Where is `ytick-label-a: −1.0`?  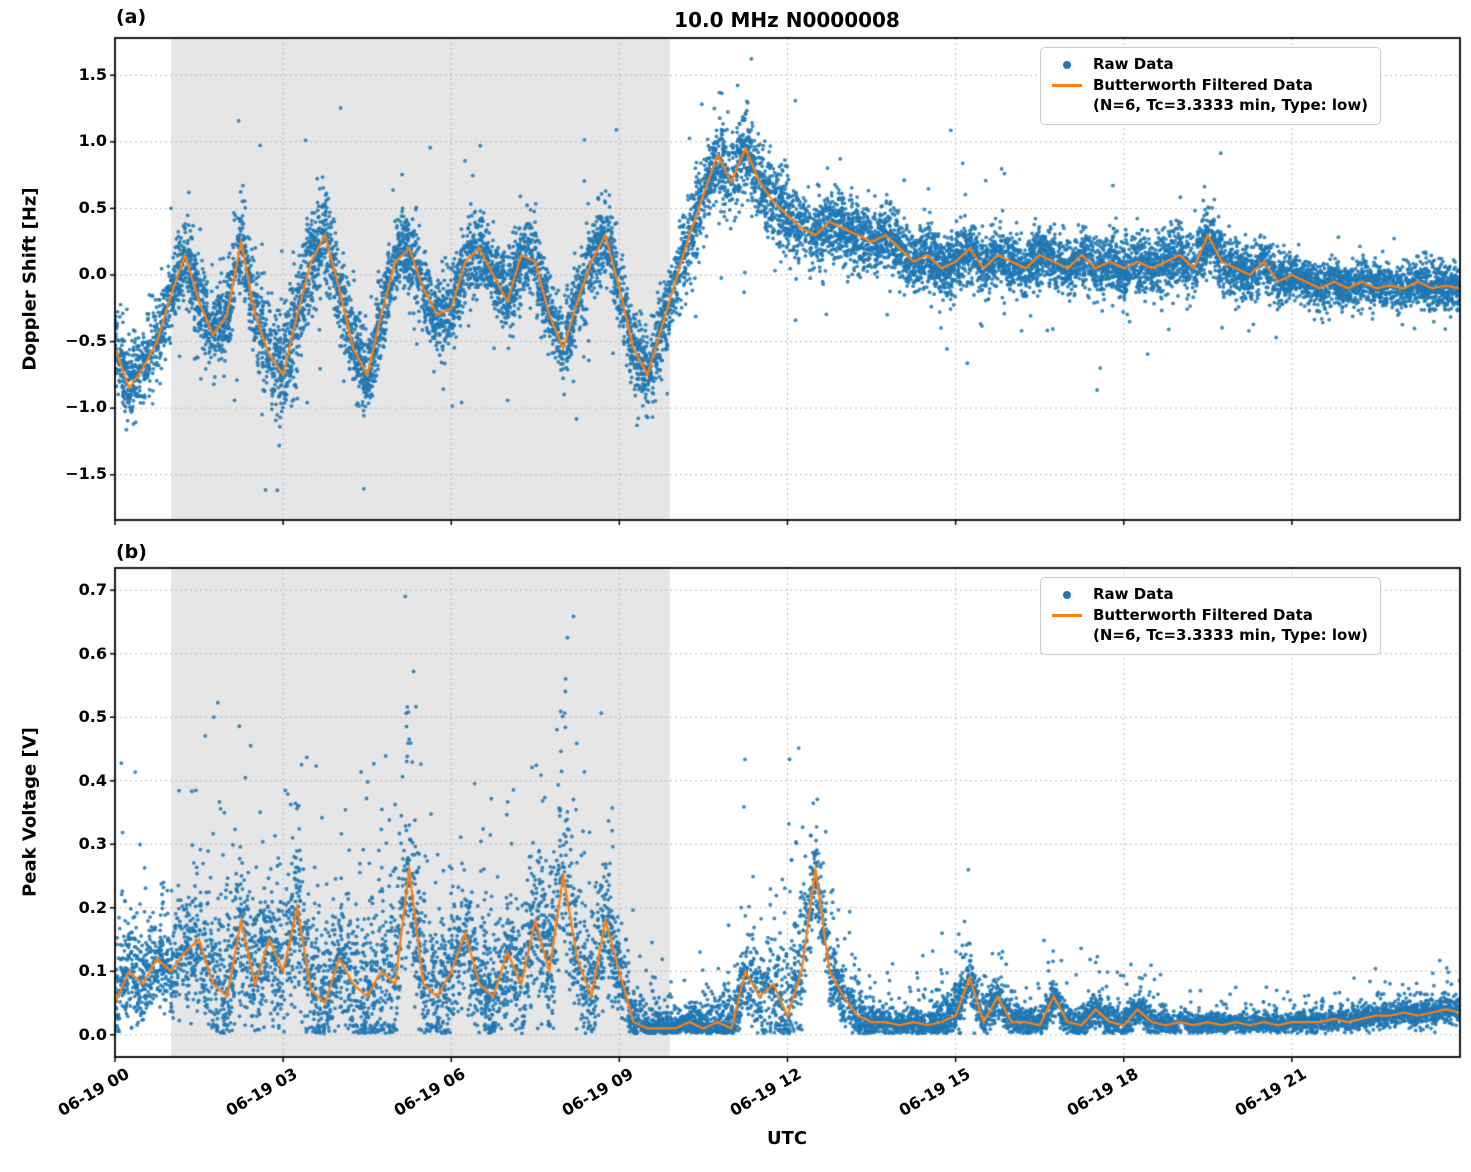
ytick-label-a: −1.0 is located at coordinates (86, 406).